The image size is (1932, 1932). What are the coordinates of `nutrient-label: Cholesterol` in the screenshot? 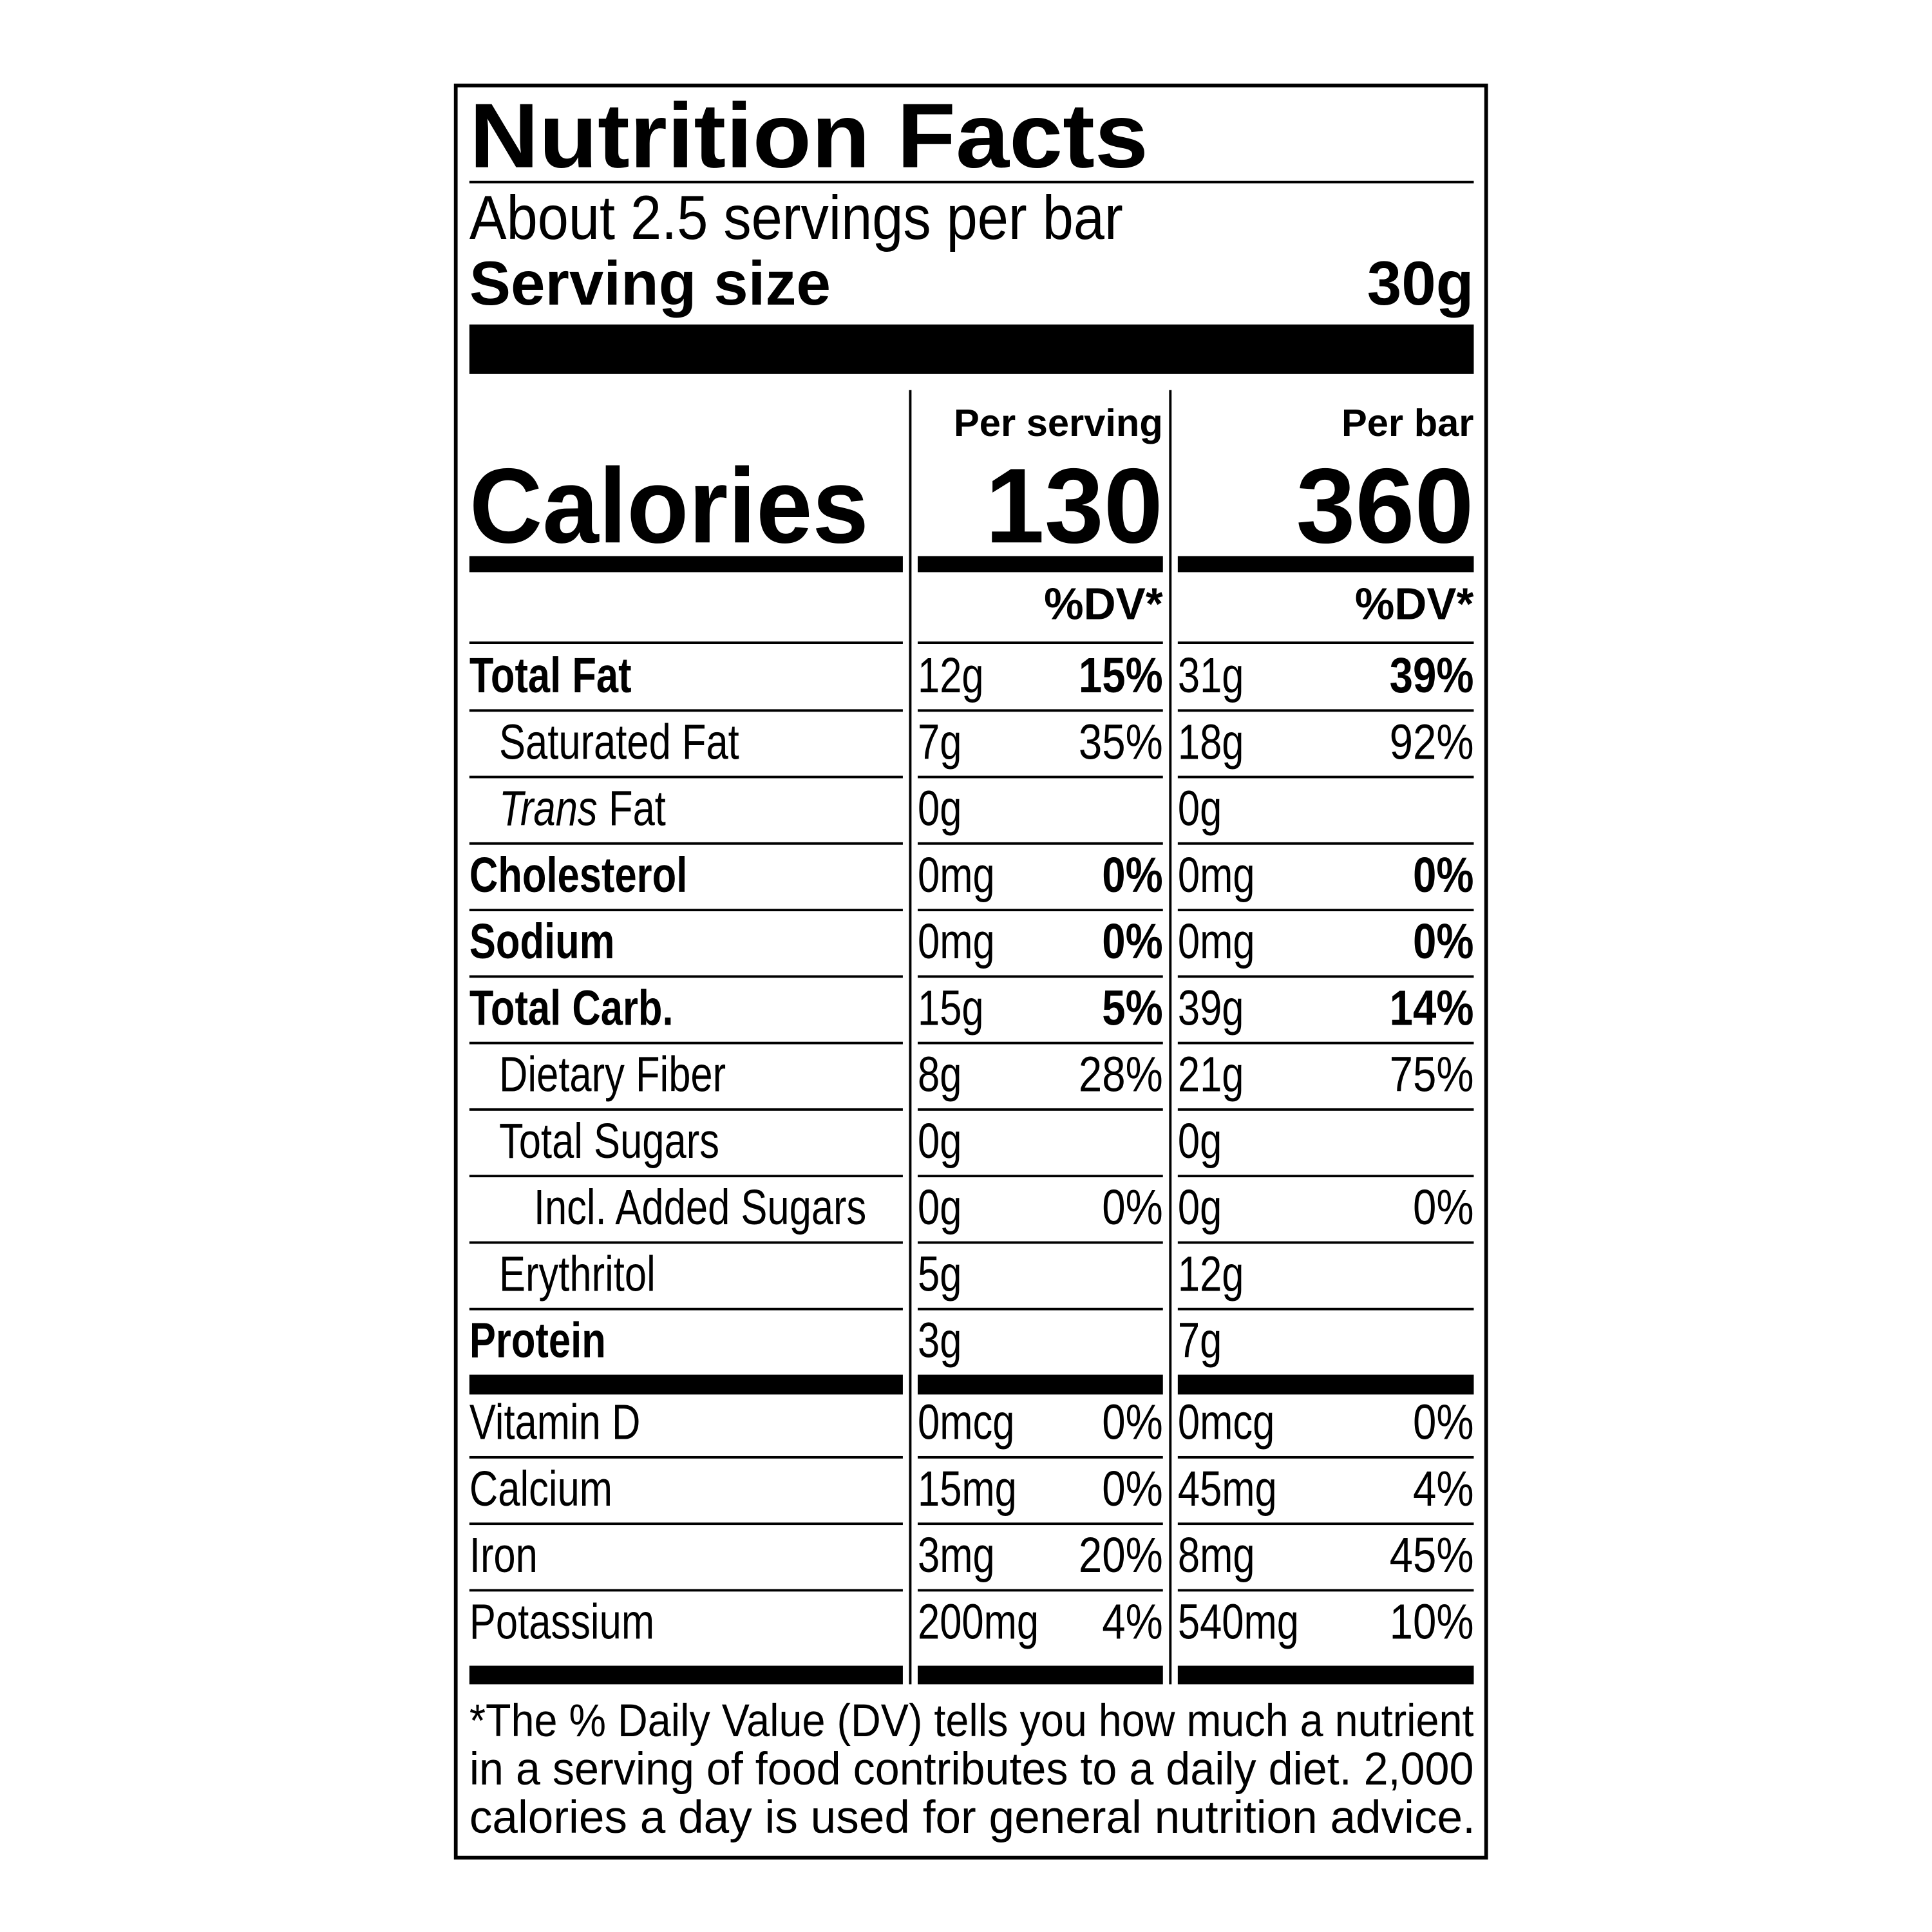 It's located at (578, 875).